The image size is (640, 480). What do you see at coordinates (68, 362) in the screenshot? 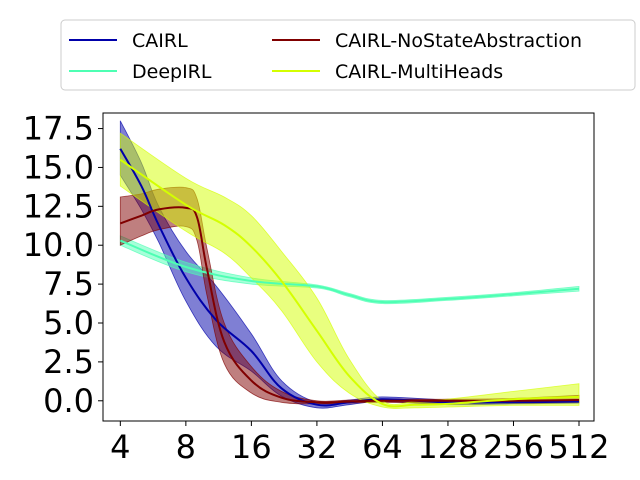
I see `y-tick-label: 2.5` at bounding box center [68, 362].